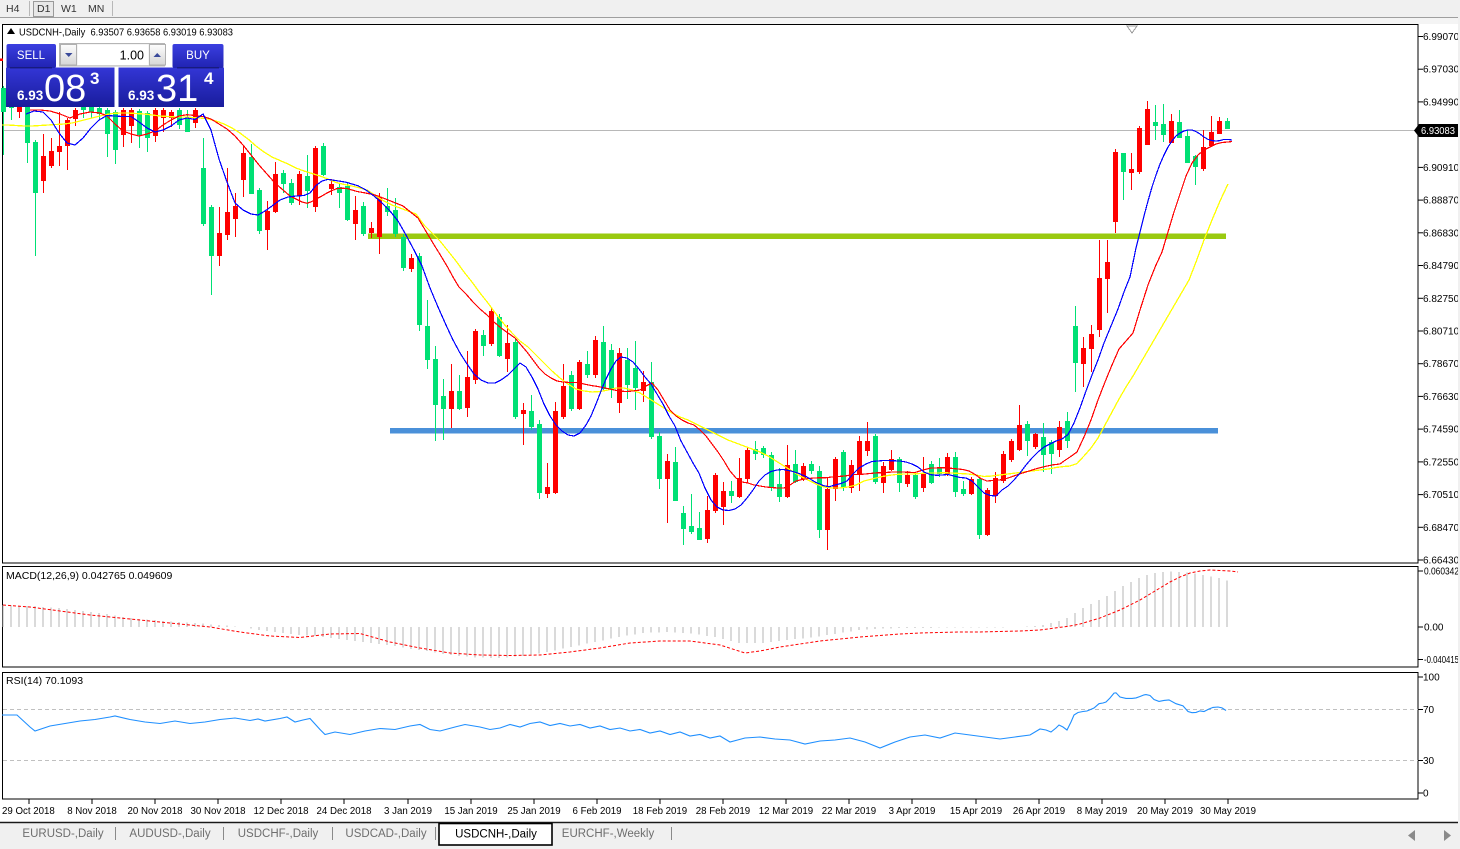 This screenshot has width=1460, height=849. What do you see at coordinates (31, 56) in the screenshot?
I see `svg-text: SELL` at bounding box center [31, 56].